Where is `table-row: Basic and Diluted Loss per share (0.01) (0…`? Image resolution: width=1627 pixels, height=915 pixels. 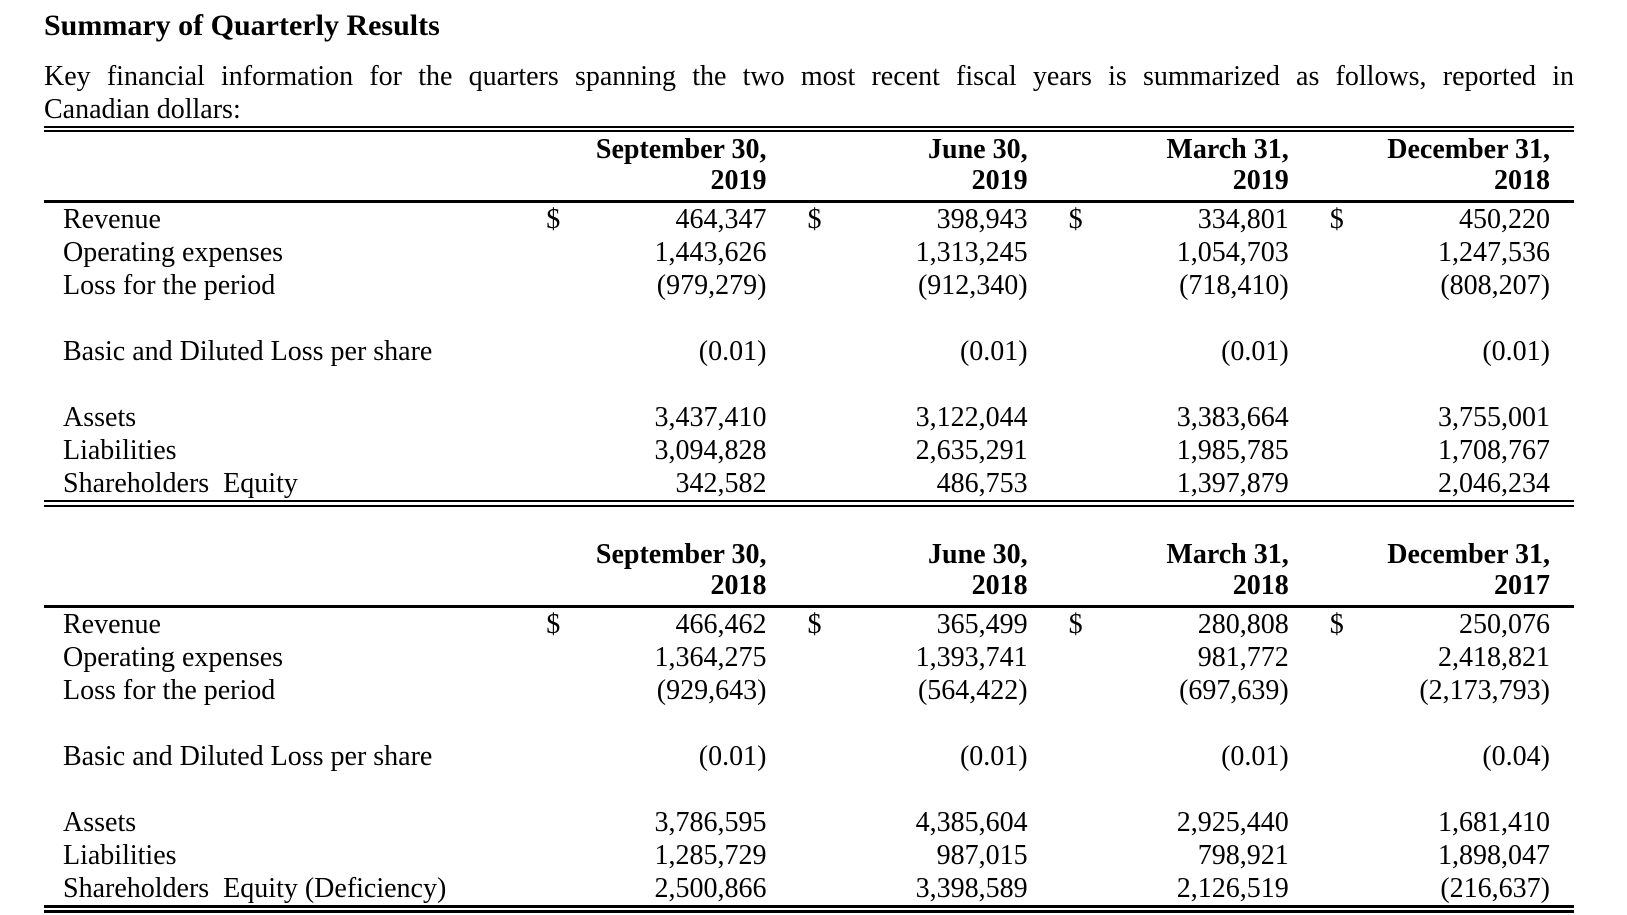 table-row: Basic and Diluted Loss per share (0.01) (0… is located at coordinates (809, 756).